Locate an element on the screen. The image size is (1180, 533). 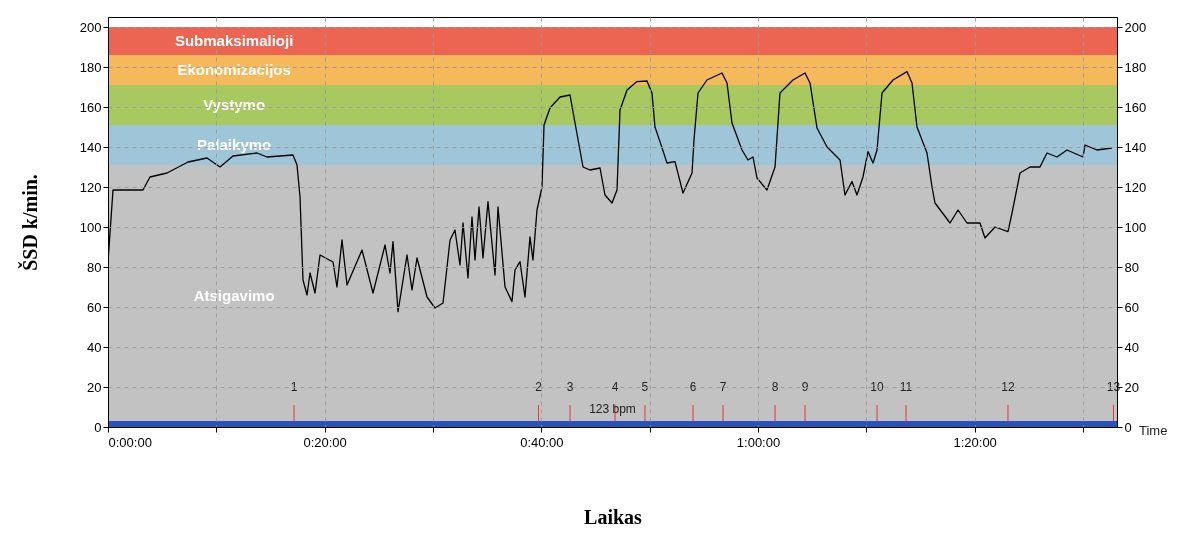
band-label: Palaikymo is located at coordinates (234, 144).